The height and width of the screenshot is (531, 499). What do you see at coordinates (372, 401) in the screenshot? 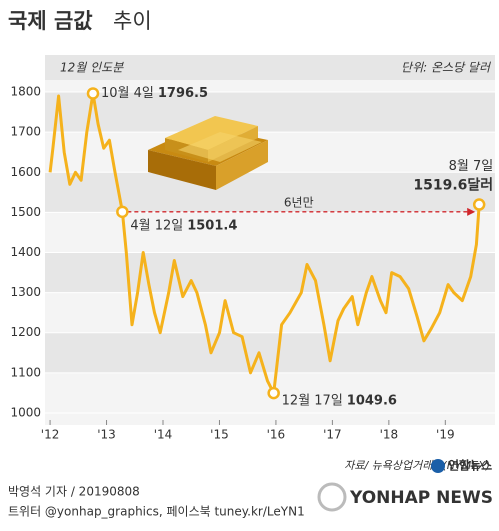
I see `annotation-value: 1049.6` at bounding box center [372, 401].